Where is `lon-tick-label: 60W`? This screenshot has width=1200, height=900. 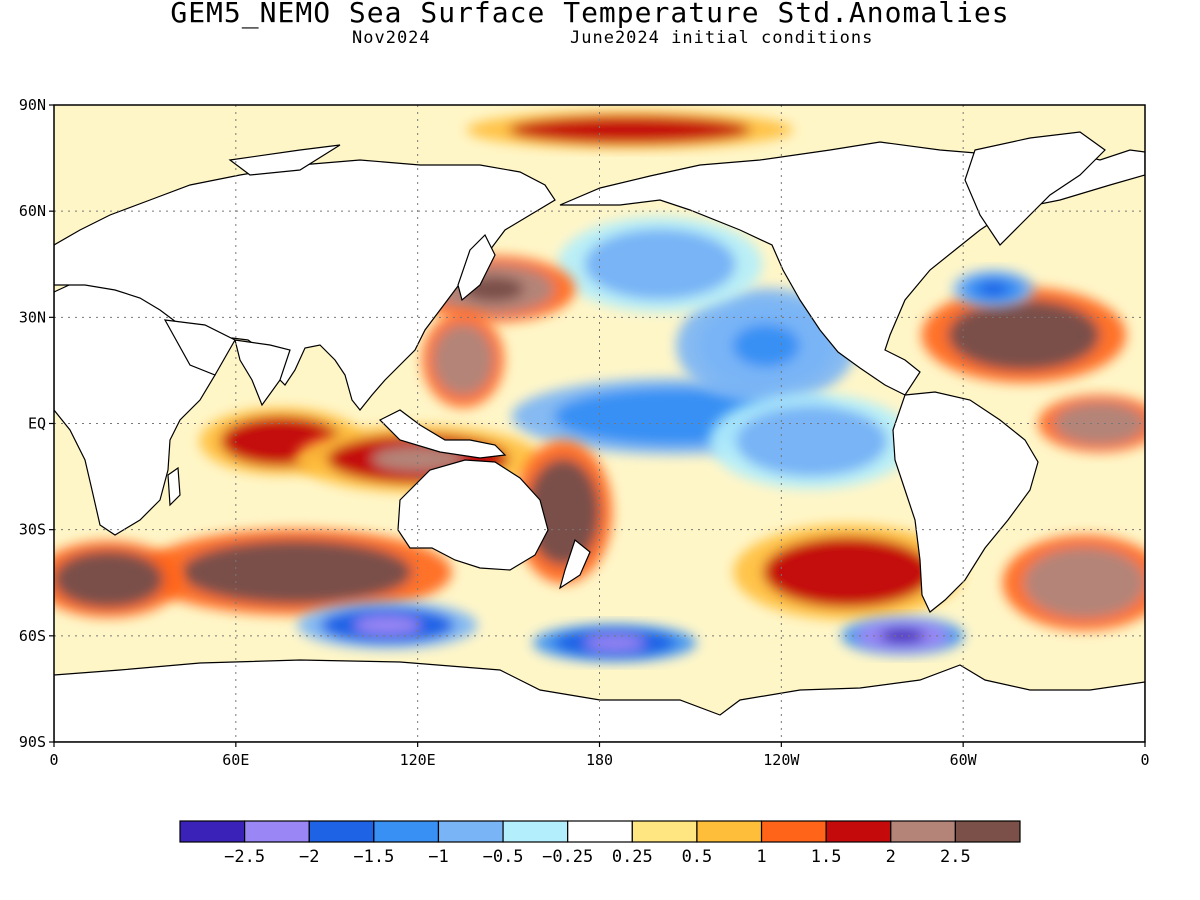 lon-tick-label: 60W is located at coordinates (964, 760).